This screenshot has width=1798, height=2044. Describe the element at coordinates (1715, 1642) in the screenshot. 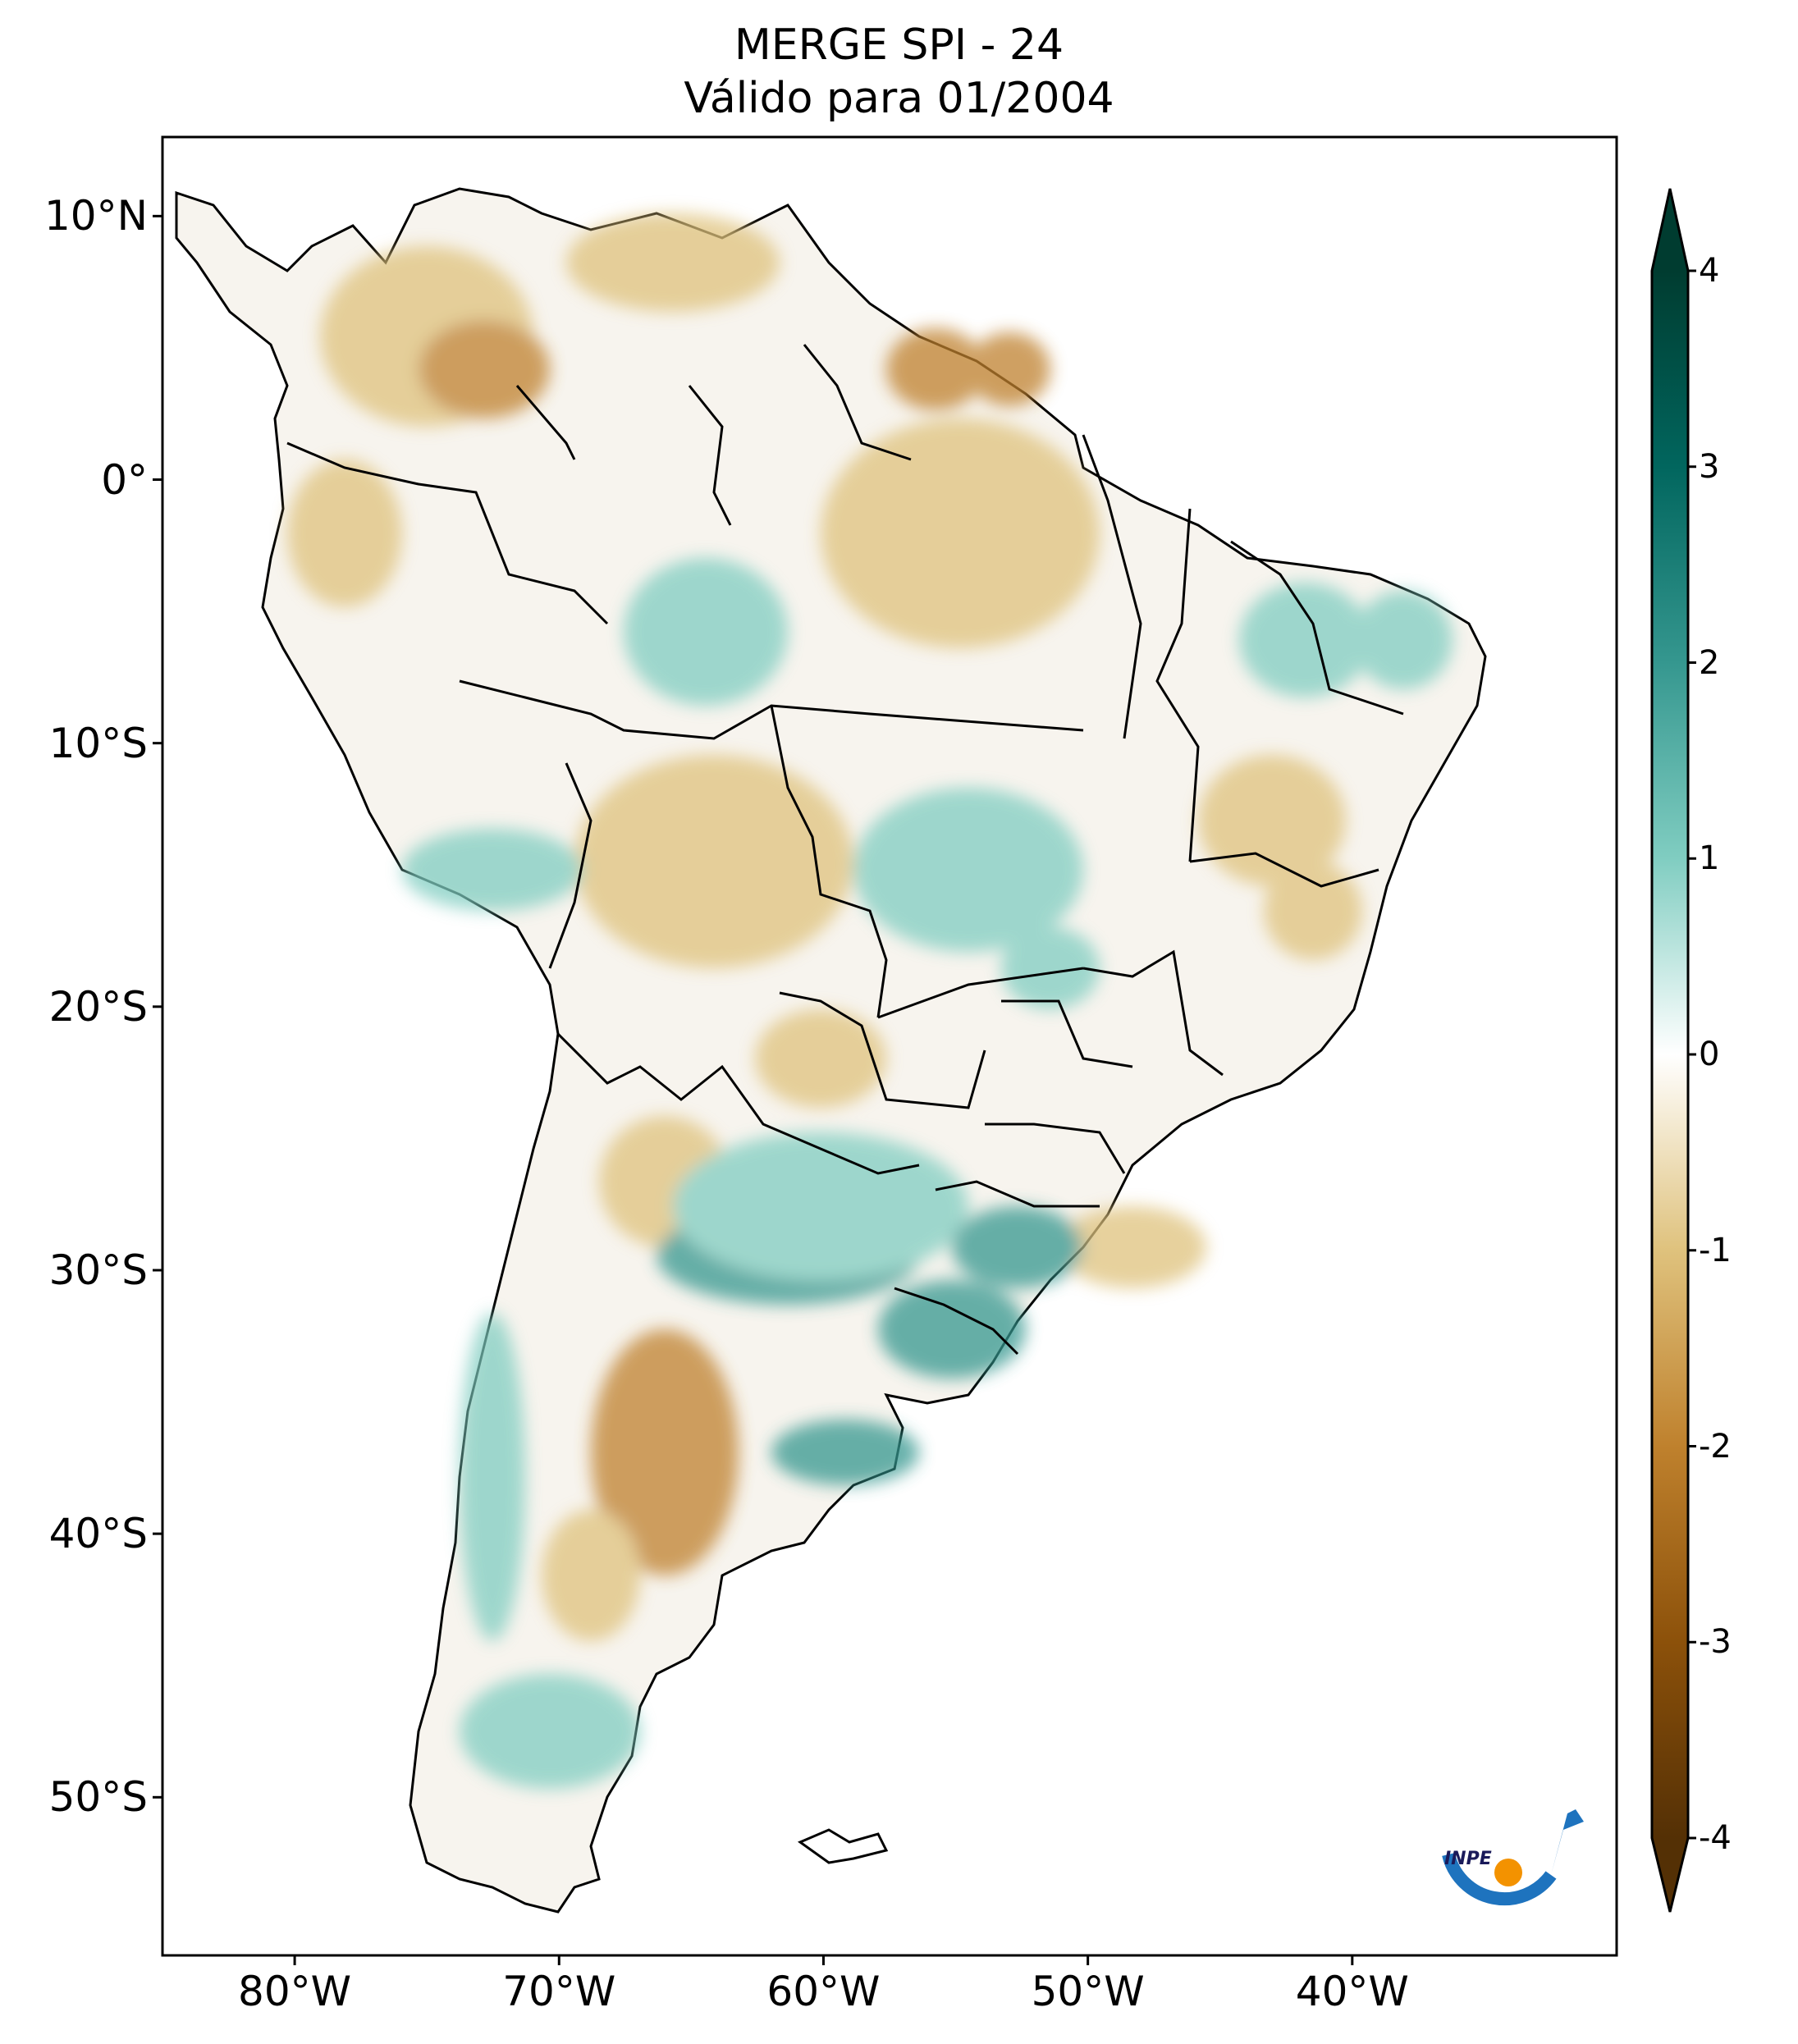

I see `colorbar-tick-label: -3` at that location.